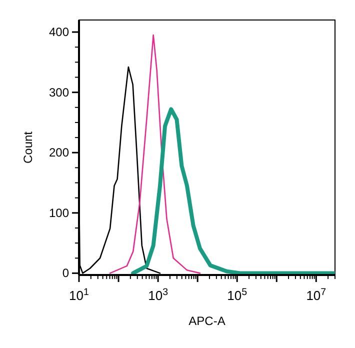 Image resolution: width=355 pixels, height=348 pixels. What do you see at coordinates (59, 213) in the screenshot?
I see `y-tick-label: 100` at bounding box center [59, 213].